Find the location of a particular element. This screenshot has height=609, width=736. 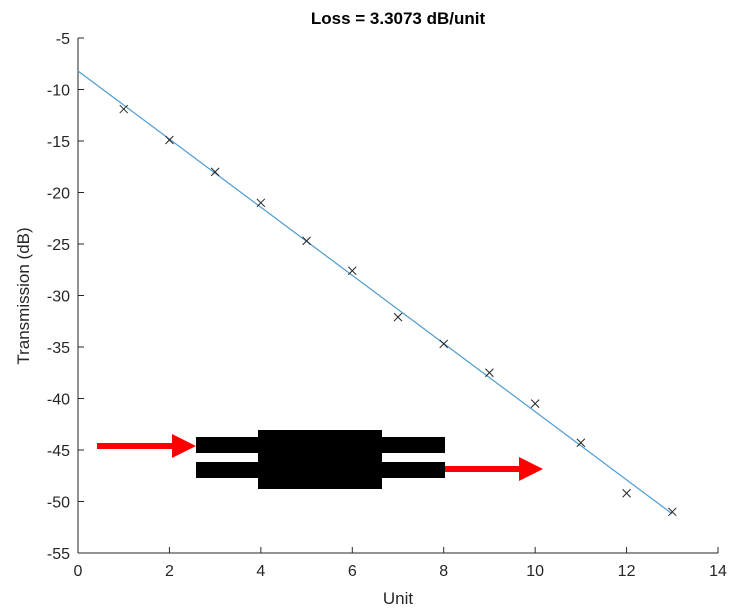

y-tick-label: -40 is located at coordinates (58, 400).